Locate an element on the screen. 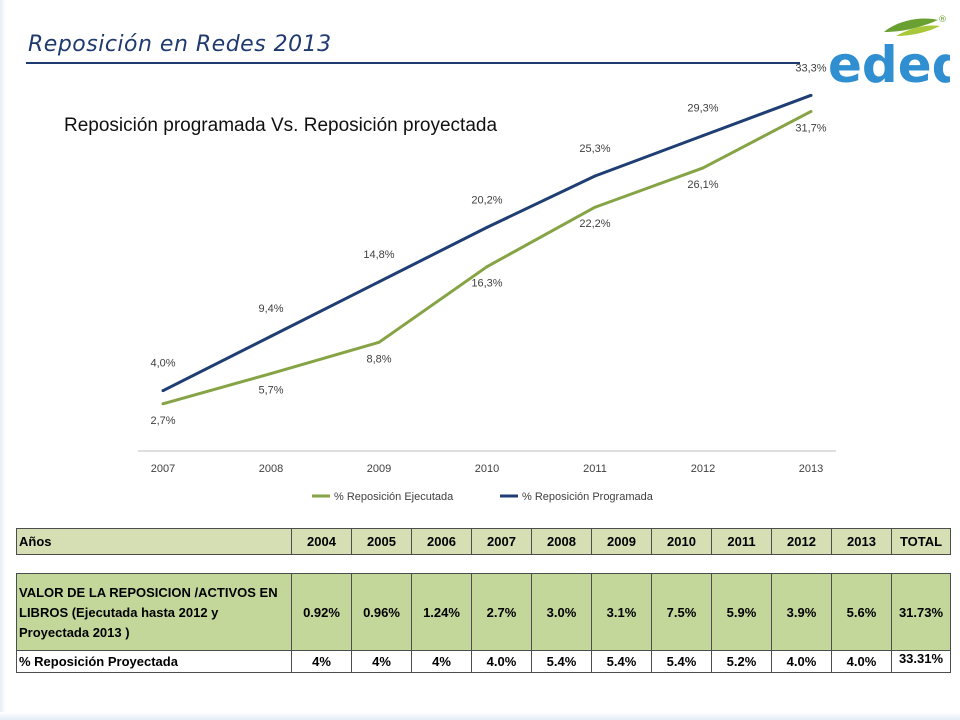 The width and height of the screenshot is (960, 720). x-tick-label: 2009 is located at coordinates (379, 469).